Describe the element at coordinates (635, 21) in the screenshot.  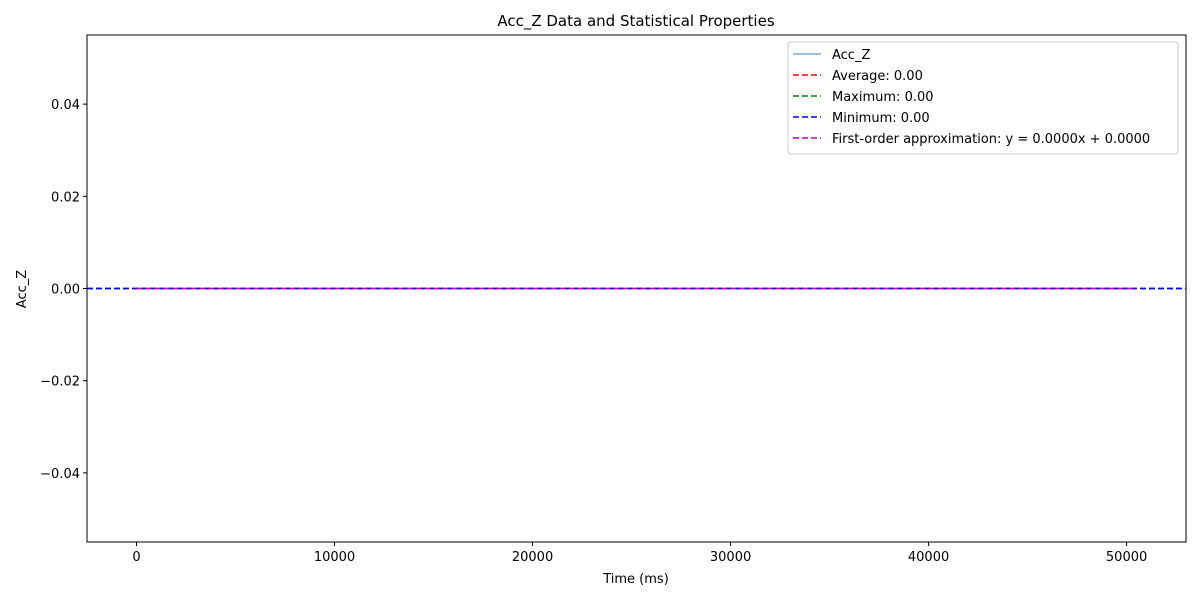
I see `chart-title: Acc_Z Data and Statistical Properties` at that location.